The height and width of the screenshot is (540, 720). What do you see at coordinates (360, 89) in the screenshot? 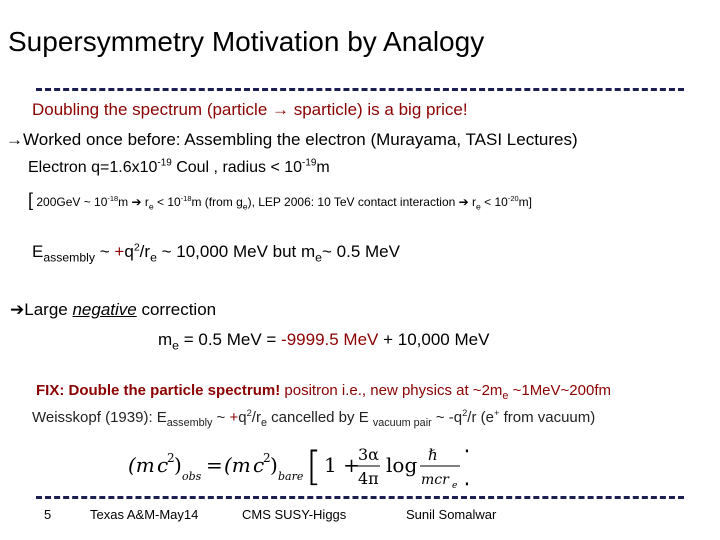
I see `top-divider` at bounding box center [360, 89].